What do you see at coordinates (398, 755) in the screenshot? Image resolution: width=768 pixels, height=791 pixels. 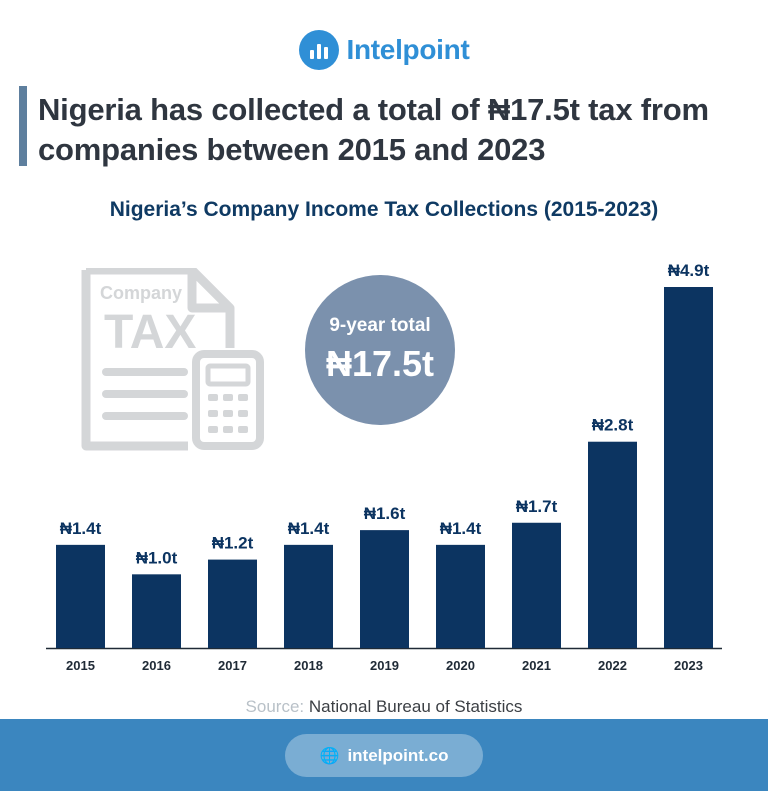 I see `website-url: intelpoint.co` at bounding box center [398, 755].